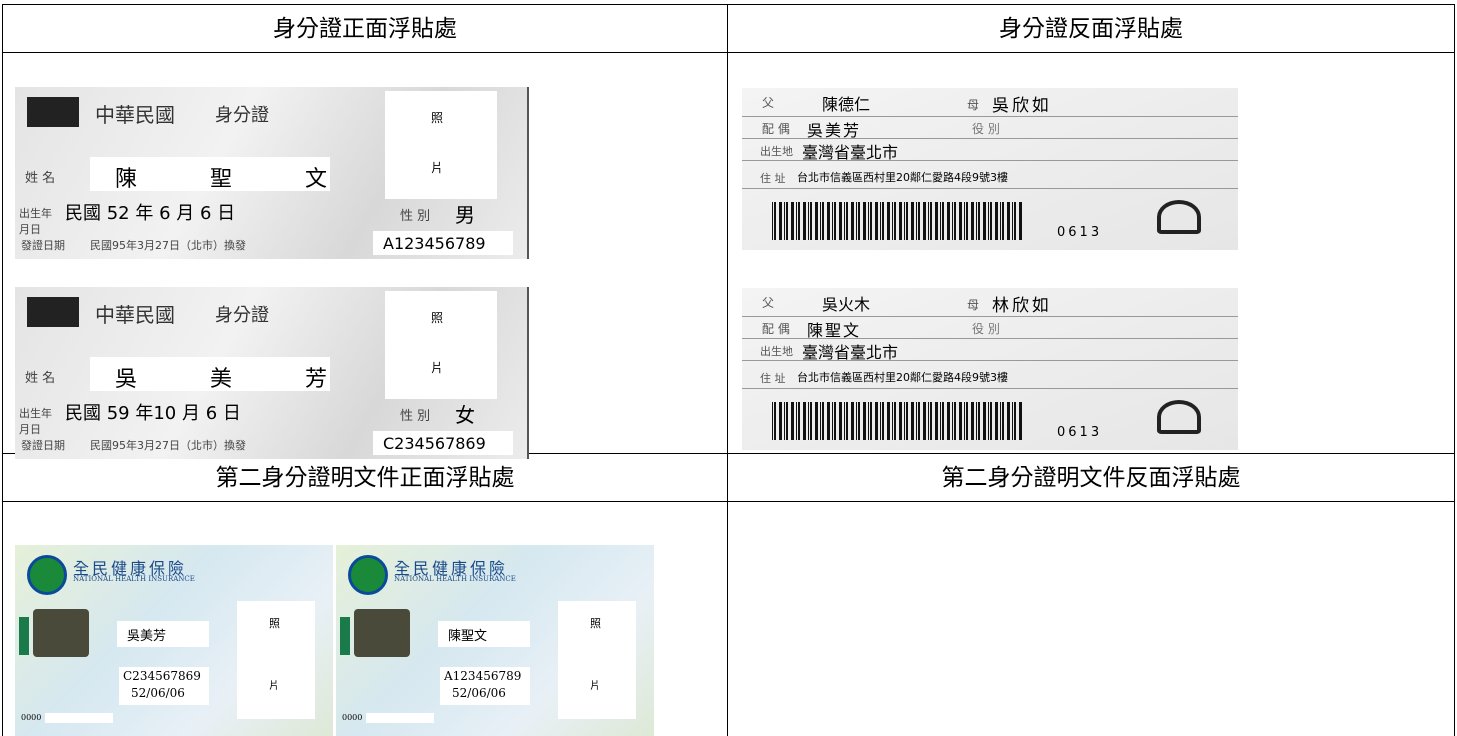 This screenshot has height=736, width=1457. What do you see at coordinates (415, 216) in the screenshot?
I see `field-label: 性 別` at bounding box center [415, 216].